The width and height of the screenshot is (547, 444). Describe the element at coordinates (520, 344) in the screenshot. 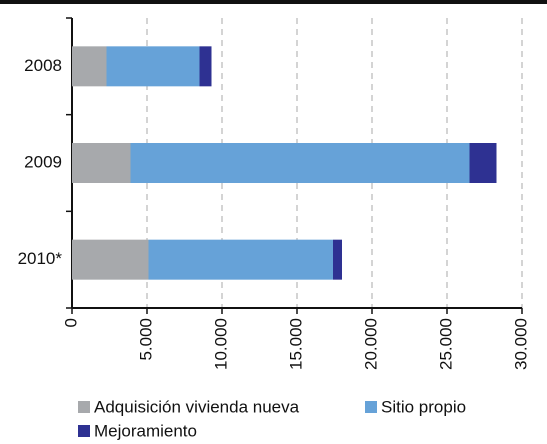

I see `x-tick-label: 30.000` at that location.